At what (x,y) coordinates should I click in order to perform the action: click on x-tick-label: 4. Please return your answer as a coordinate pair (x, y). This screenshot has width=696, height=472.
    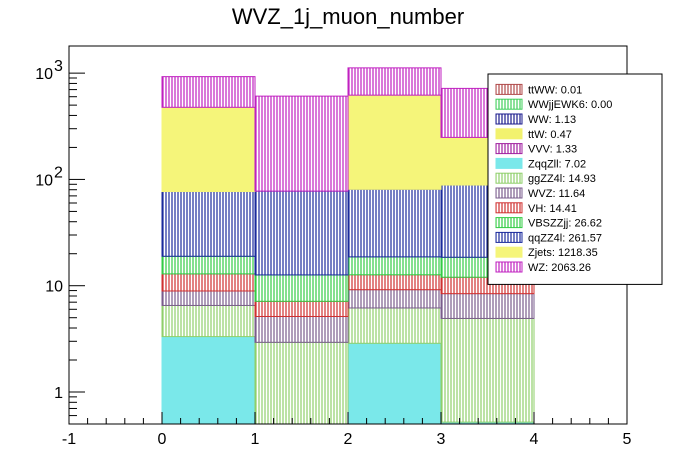
    Looking at the image, I should click on (534, 439).